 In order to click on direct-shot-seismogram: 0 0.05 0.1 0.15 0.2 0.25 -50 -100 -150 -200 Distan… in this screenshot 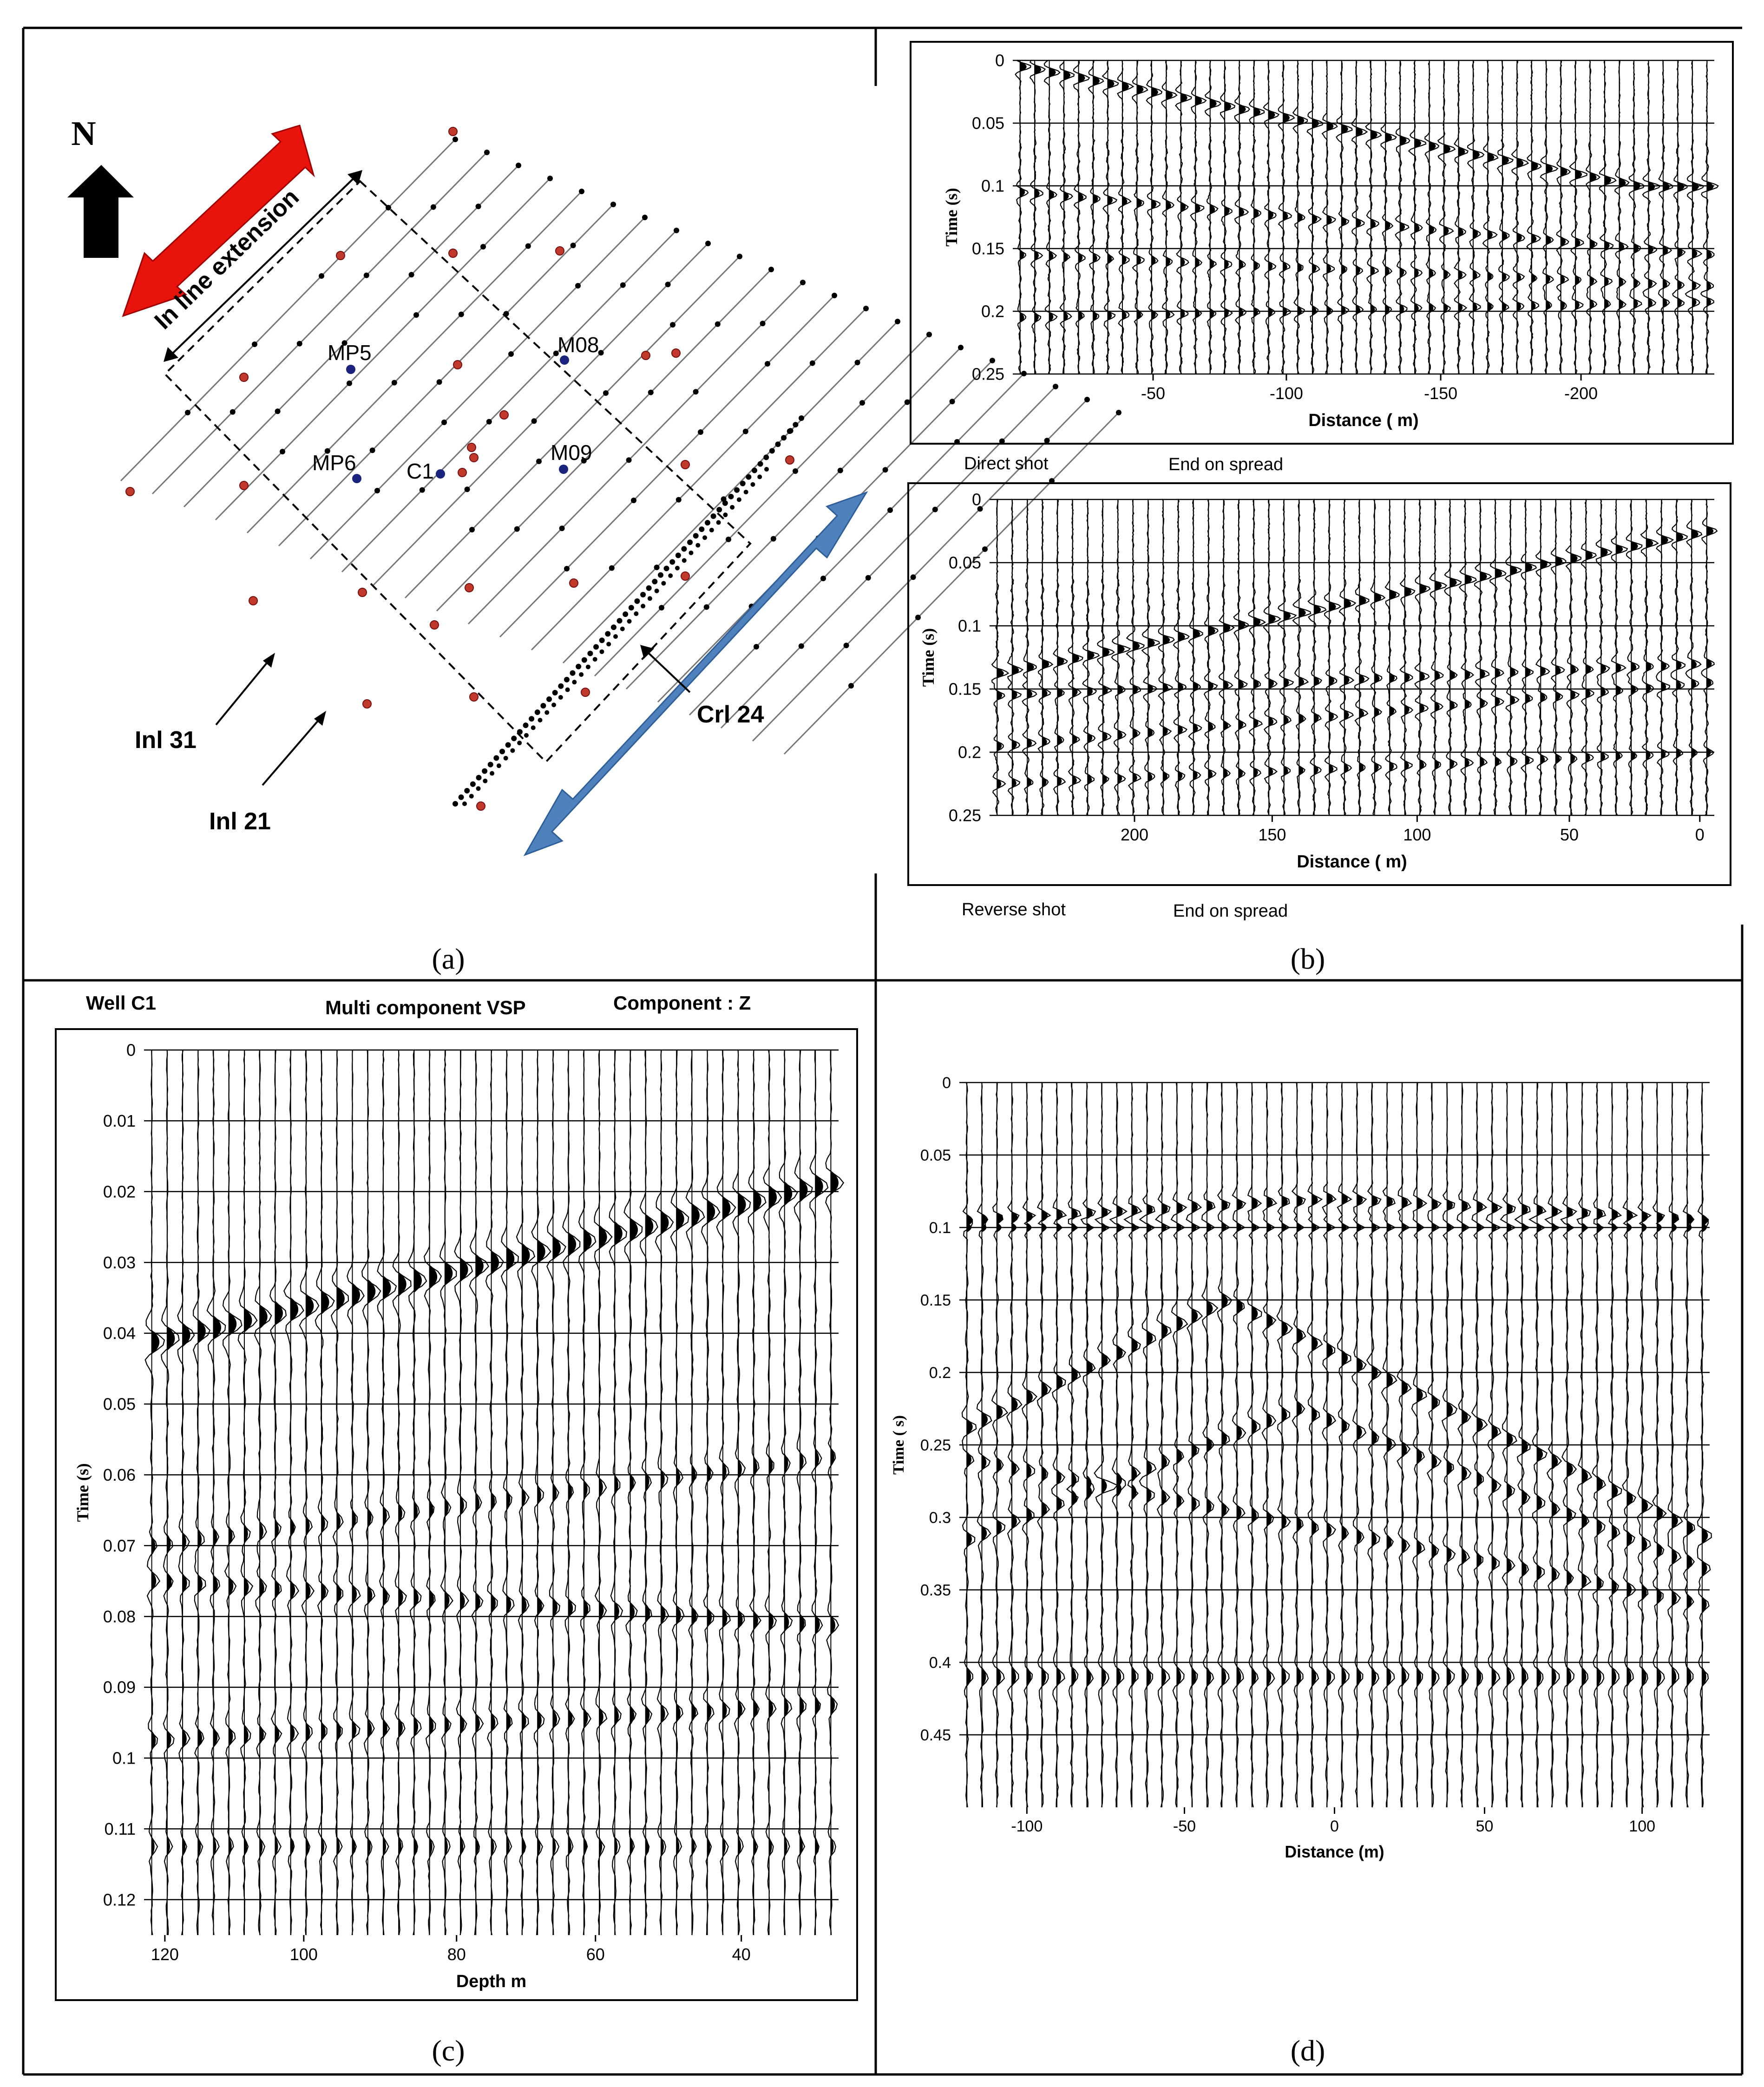, I will do `click(1330, 240)`.